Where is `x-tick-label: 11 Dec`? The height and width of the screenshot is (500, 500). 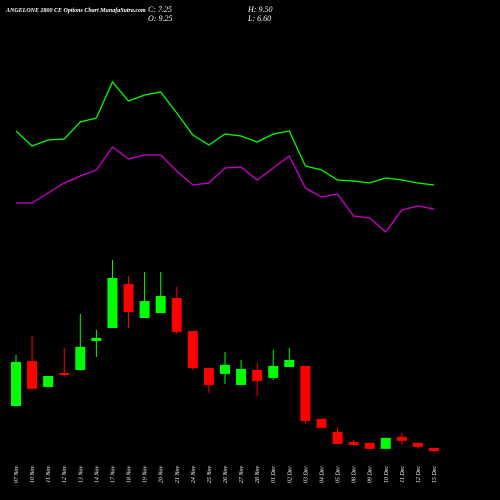
x-tick-label: 11 Dec is located at coordinates (403, 474).